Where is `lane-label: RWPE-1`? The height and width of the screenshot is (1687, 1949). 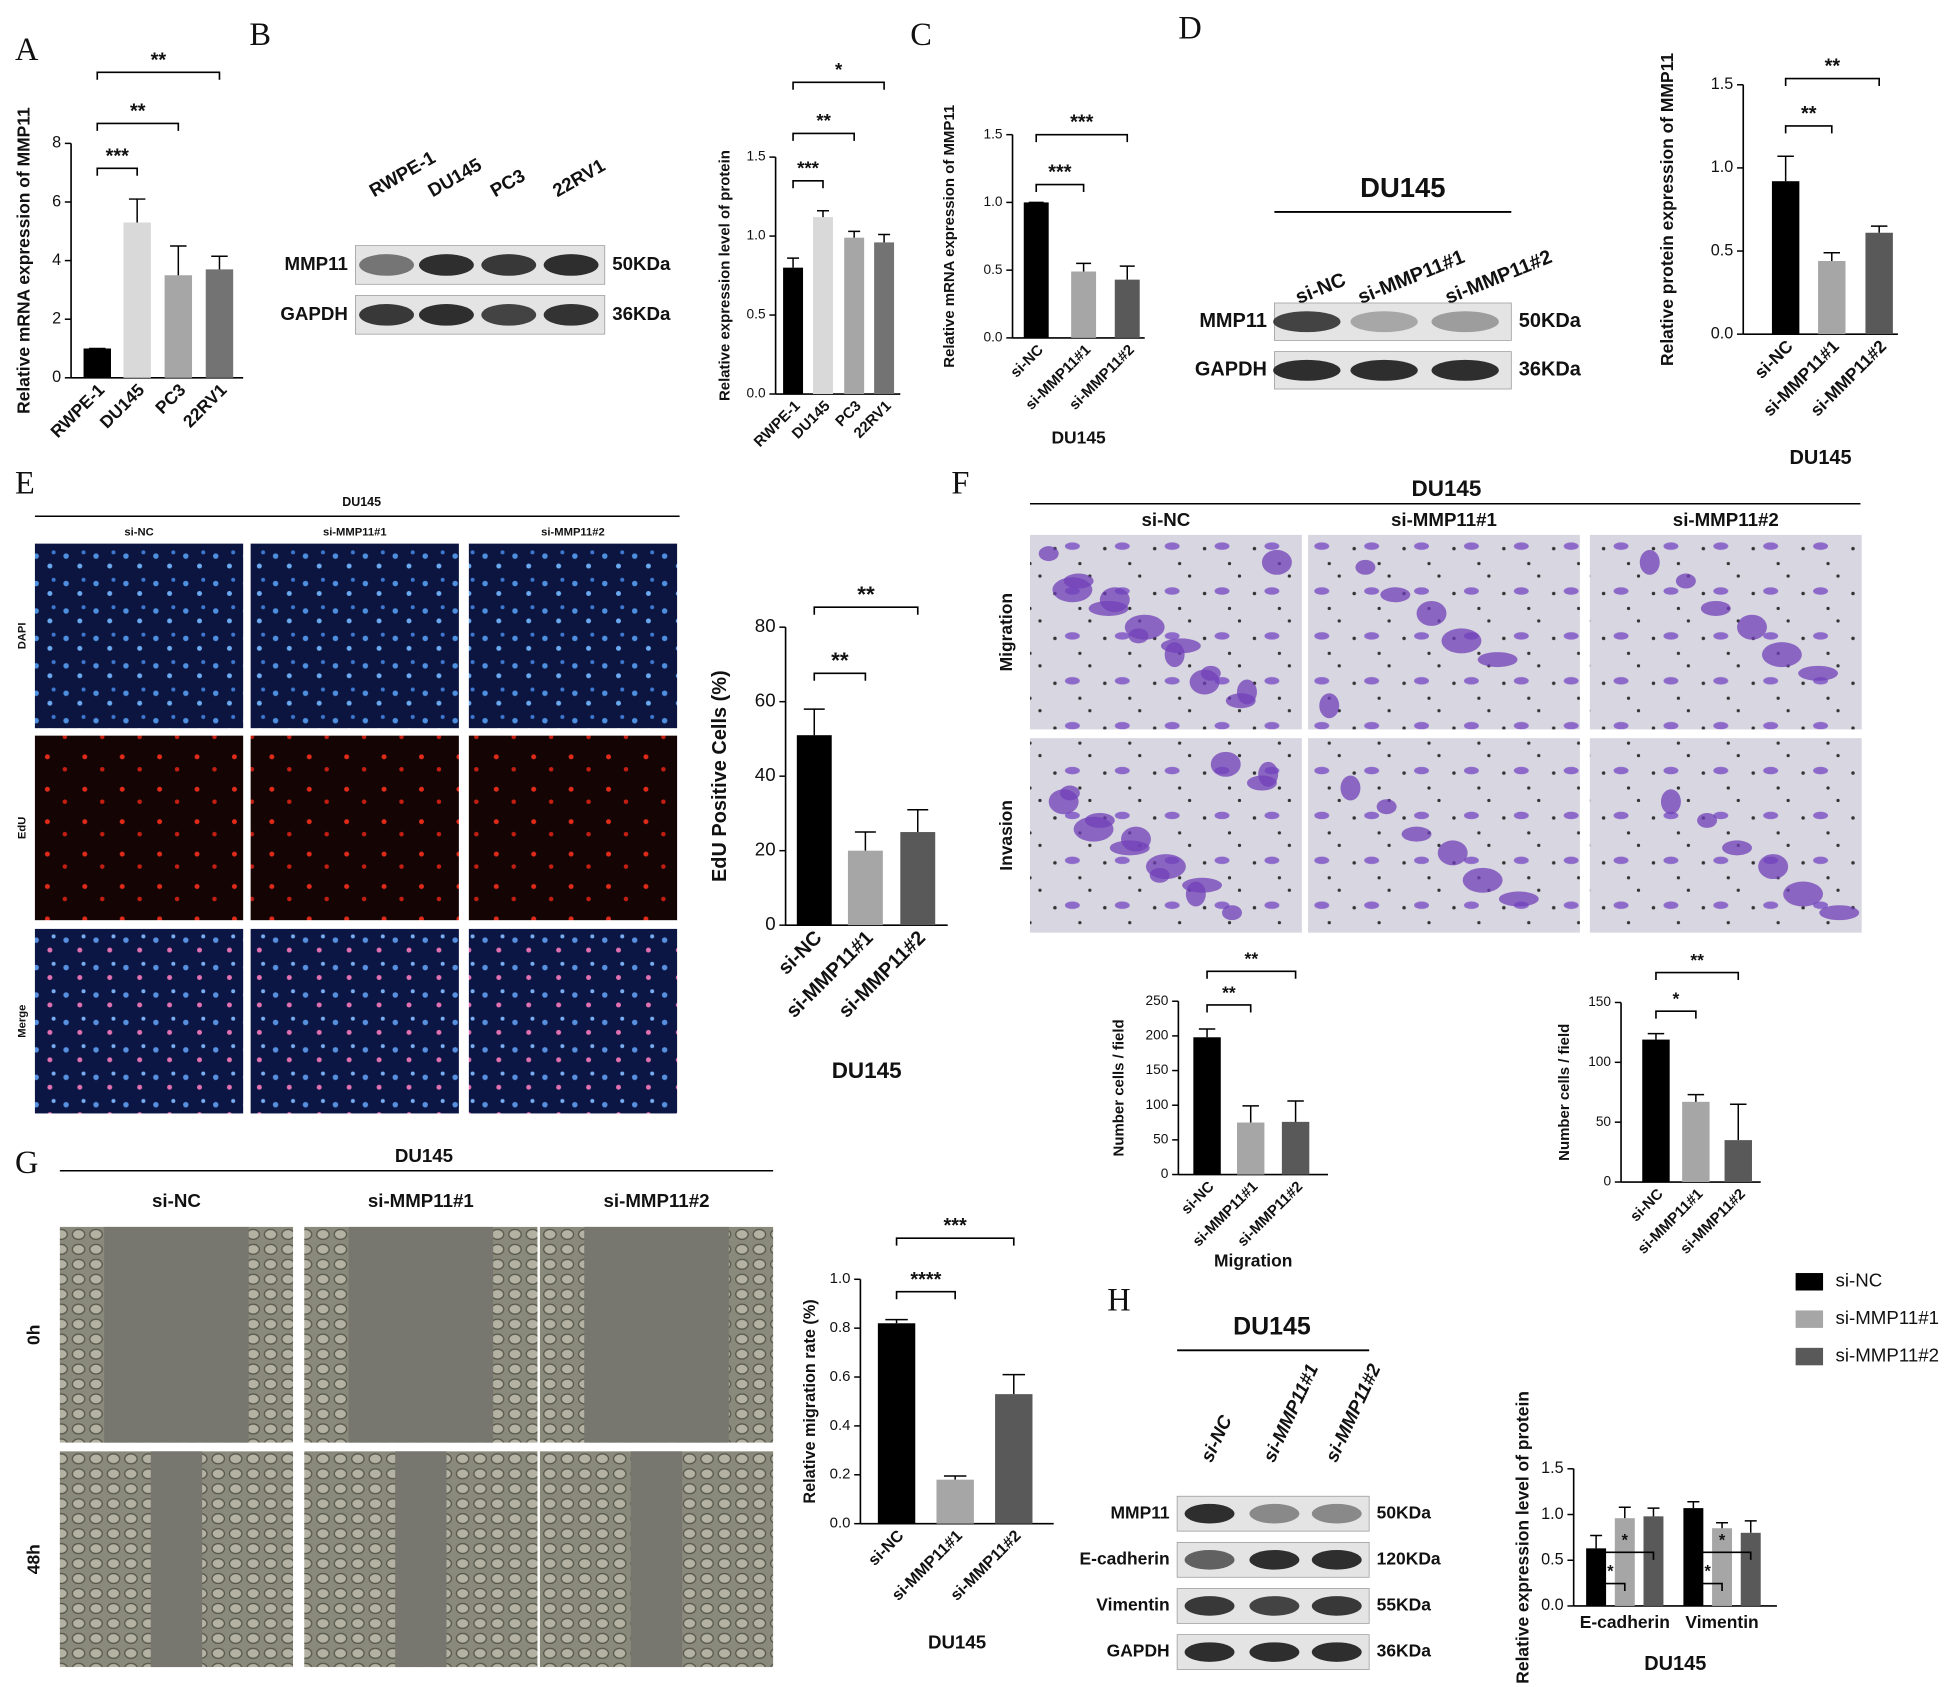 lane-label: RWPE-1 is located at coordinates (402, 174).